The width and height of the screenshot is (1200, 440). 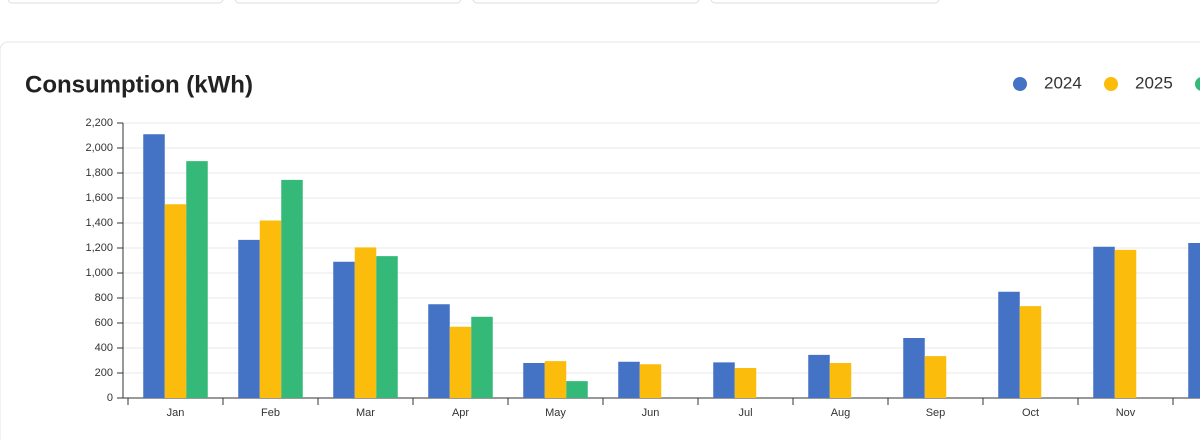 What do you see at coordinates (99, 273) in the screenshot?
I see `y-tick-label: 1,000` at bounding box center [99, 273].